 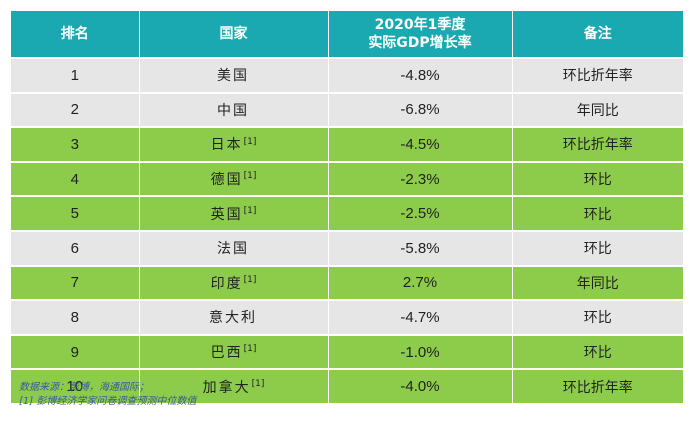 I want to click on cell-gdp: -4.8%, so click(x=420, y=75).